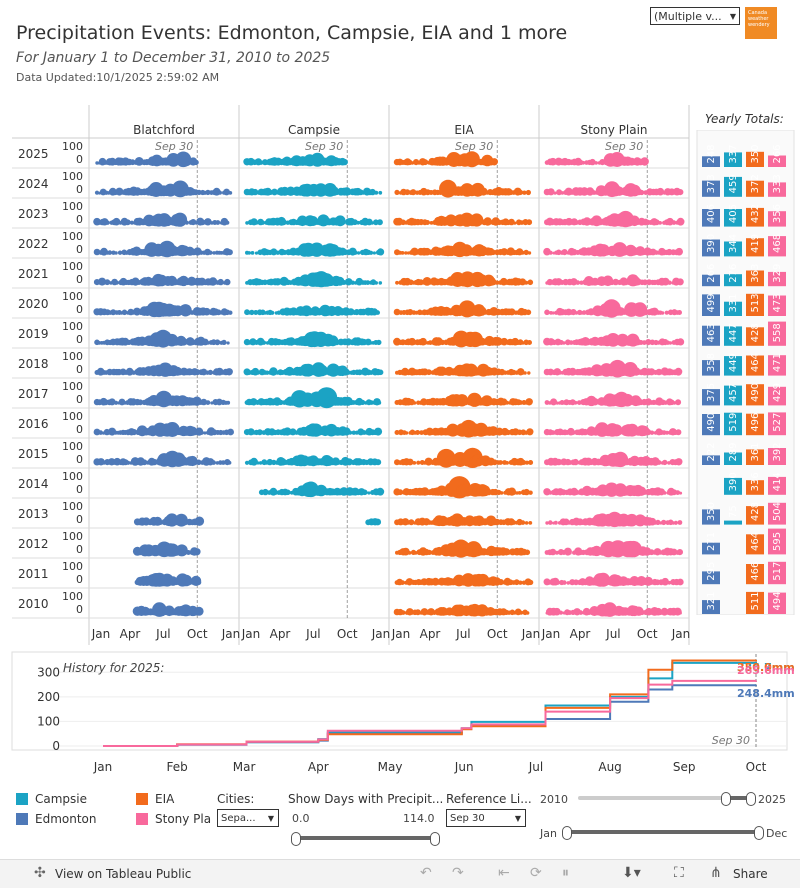 This screenshot has height=888, width=800. What do you see at coordinates (711, 213) in the screenshot?
I see `total-value-label: 406` at bounding box center [711, 213].